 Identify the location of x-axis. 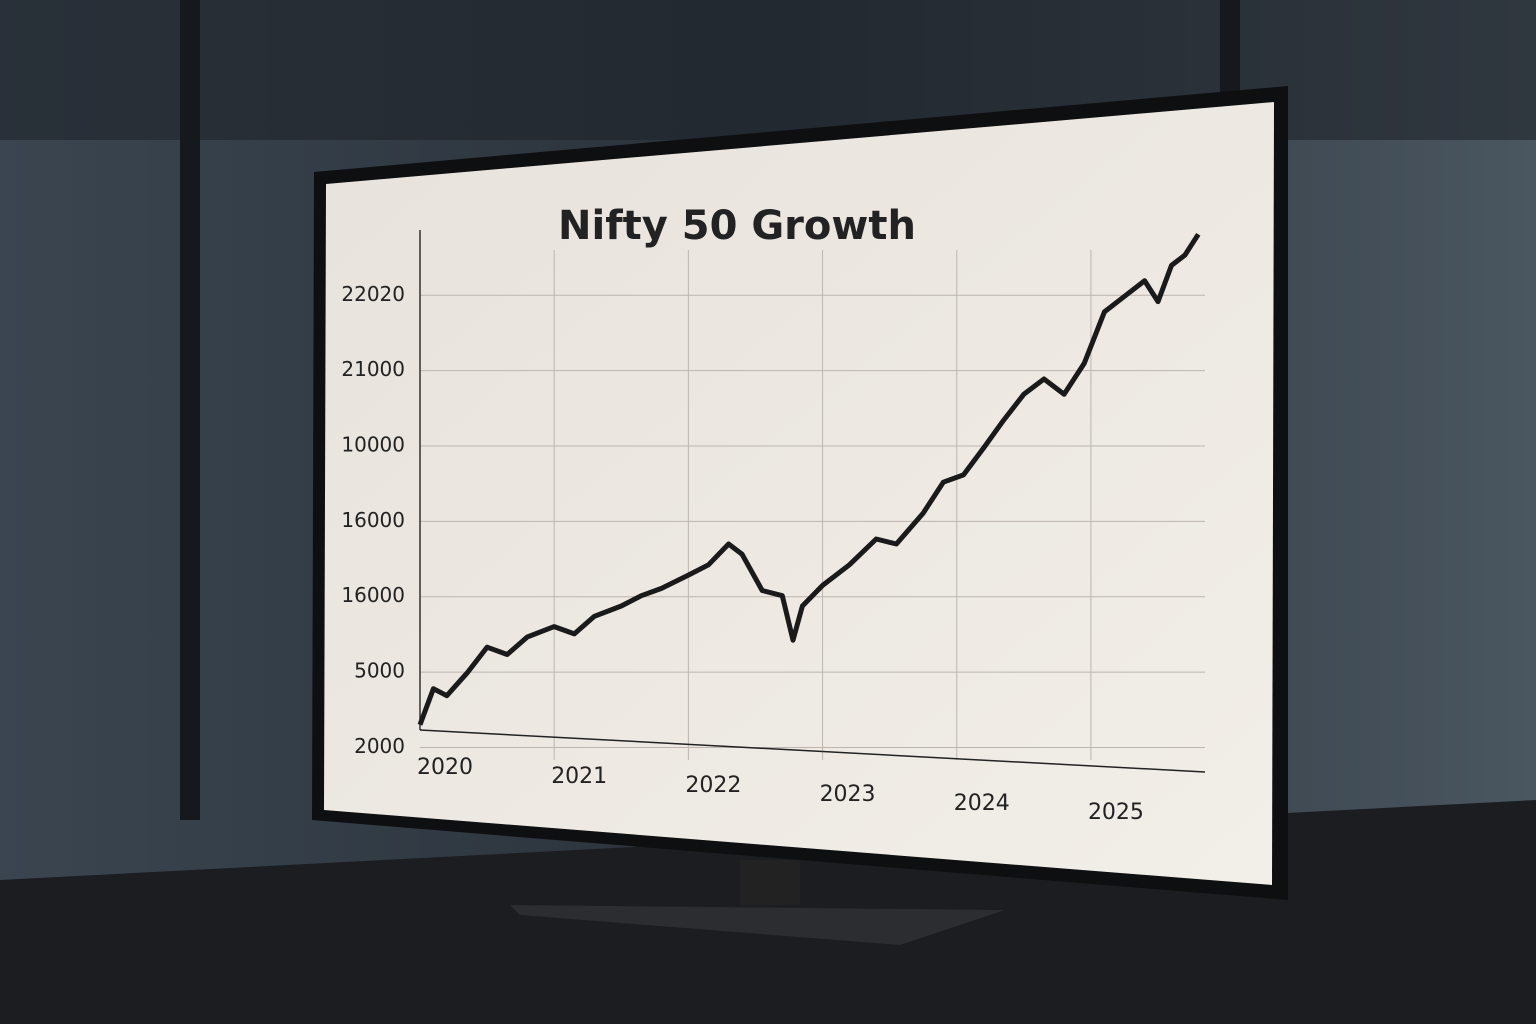
(812, 751).